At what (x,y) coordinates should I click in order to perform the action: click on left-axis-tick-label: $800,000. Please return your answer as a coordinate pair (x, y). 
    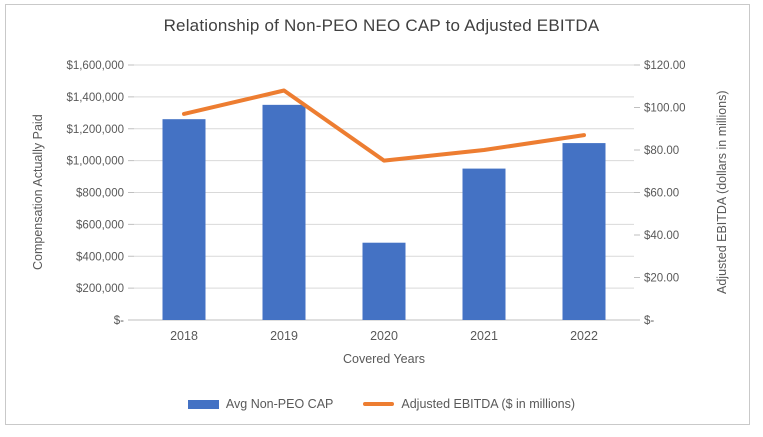
    Looking at the image, I should click on (100, 194).